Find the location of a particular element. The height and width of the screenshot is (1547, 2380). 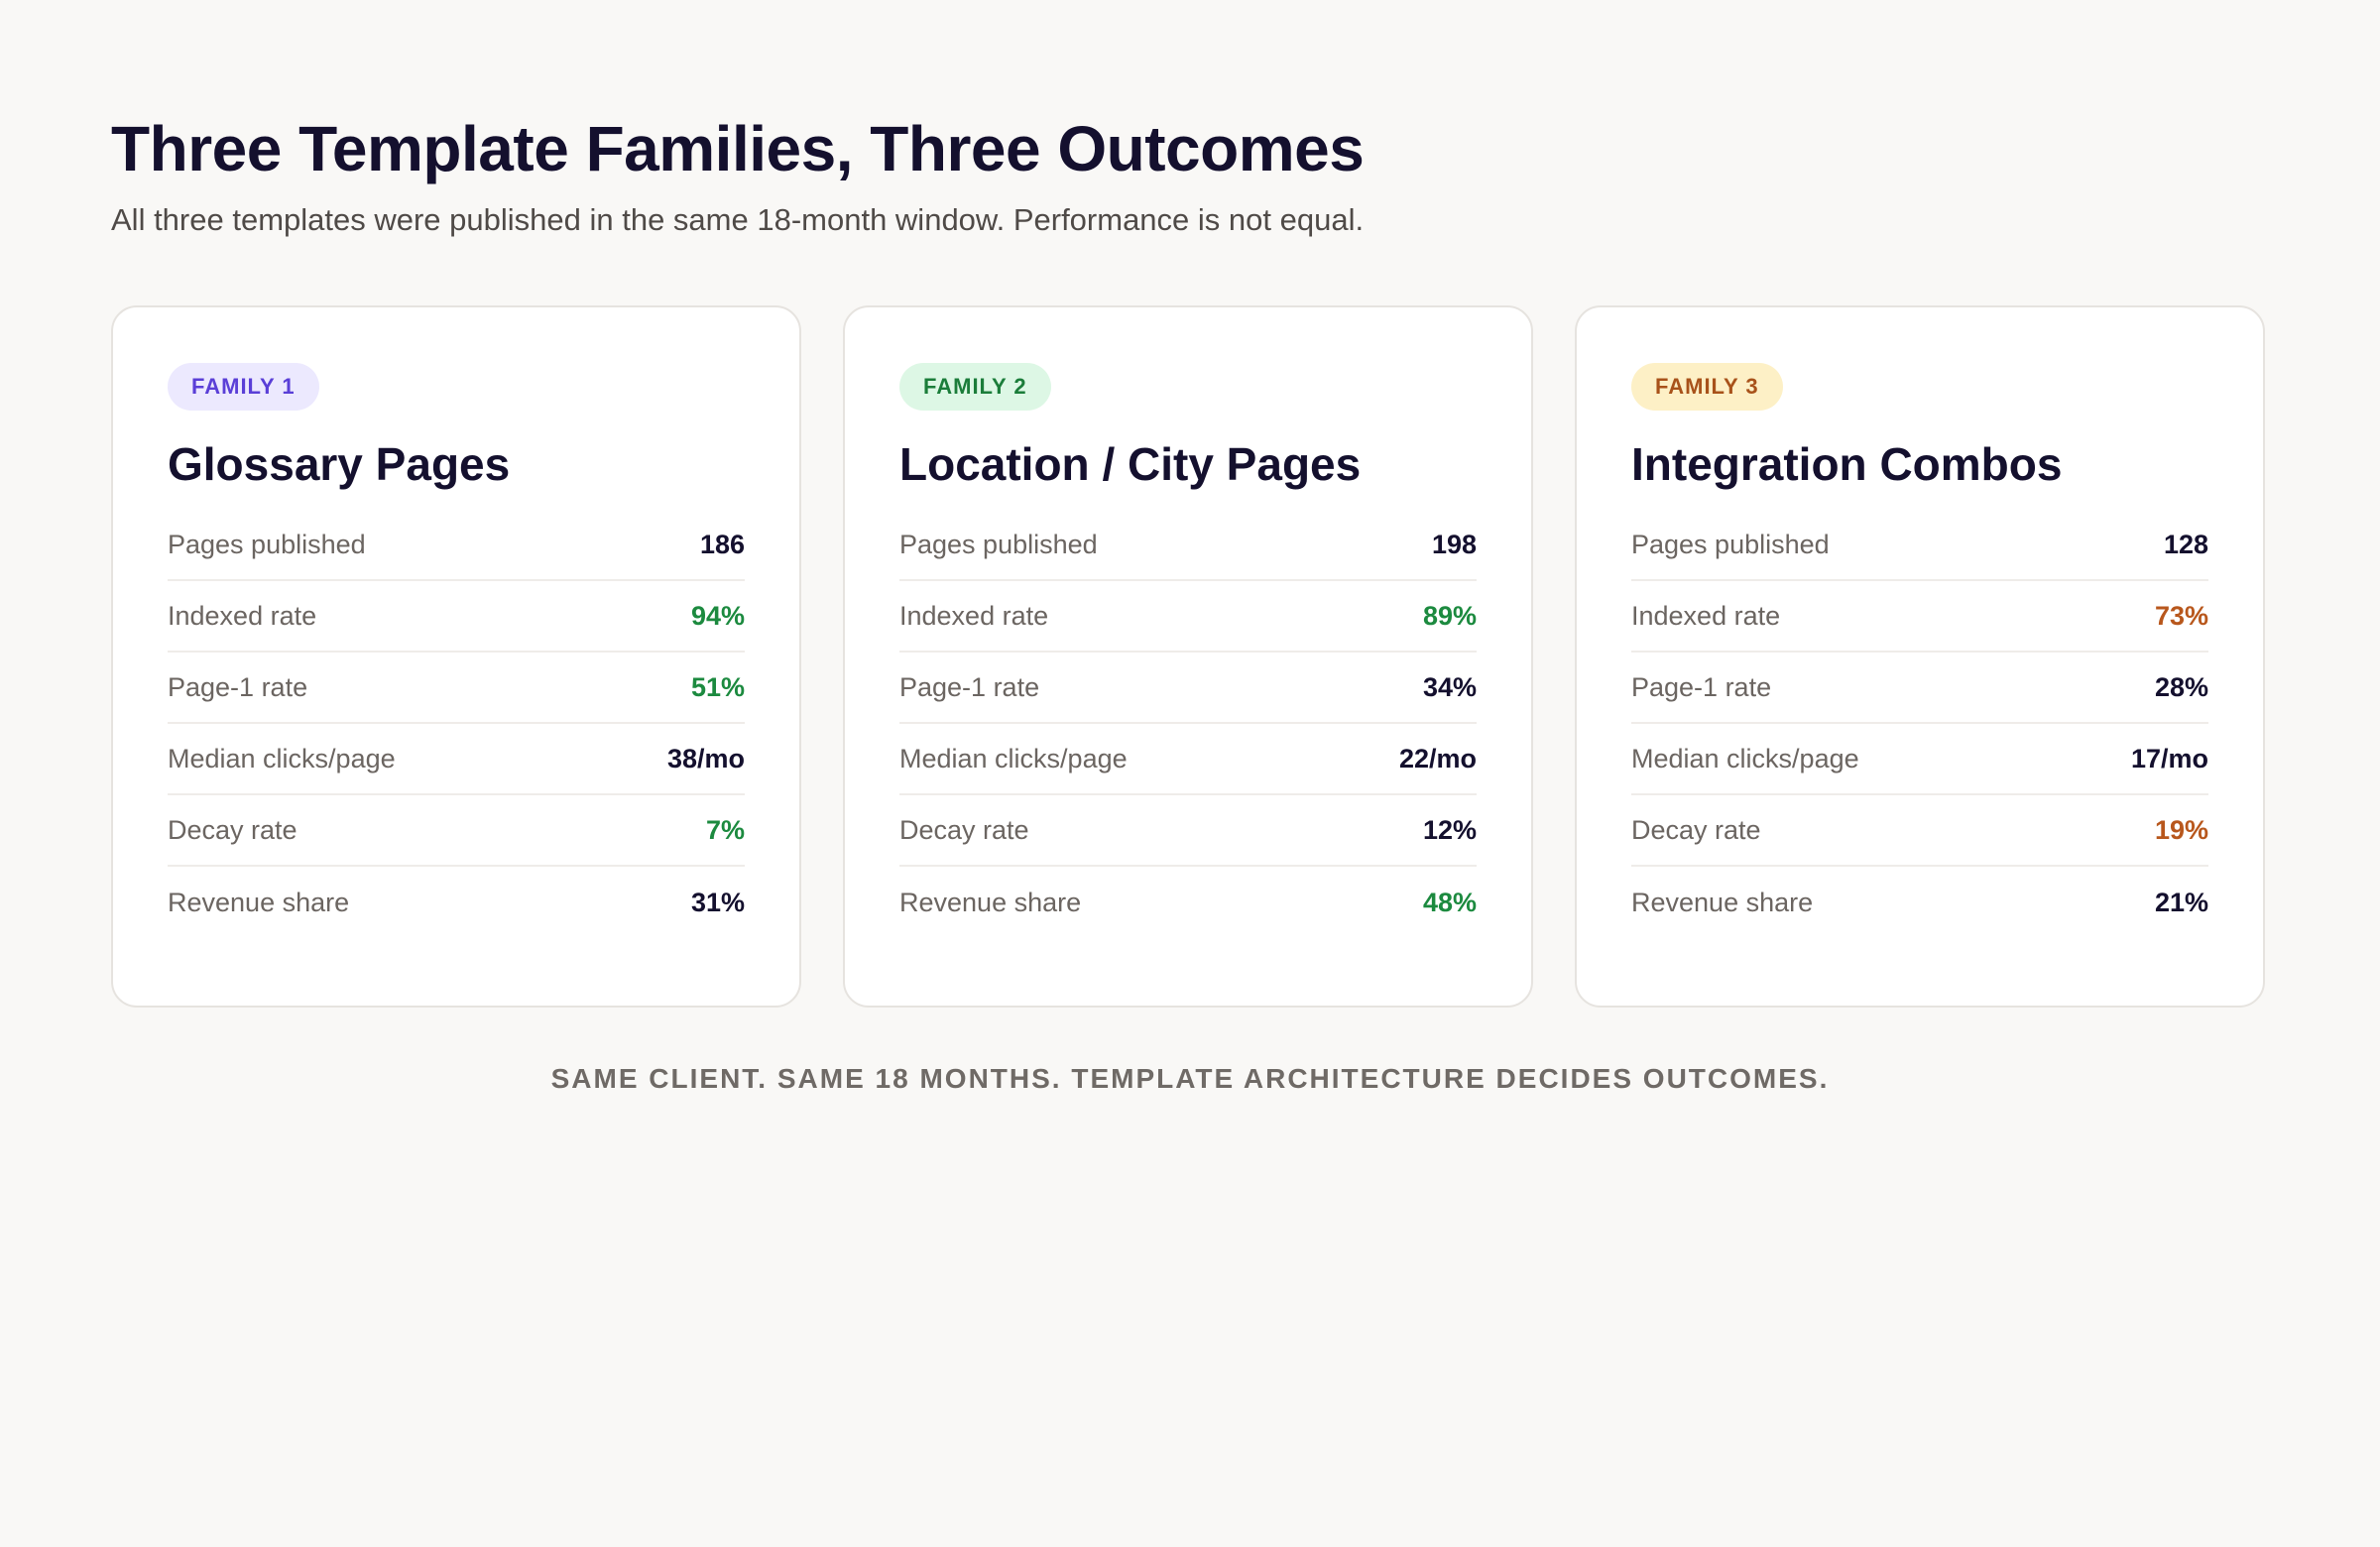

metric-row-decay-rate: Decay rate 12% is located at coordinates (1188, 831).